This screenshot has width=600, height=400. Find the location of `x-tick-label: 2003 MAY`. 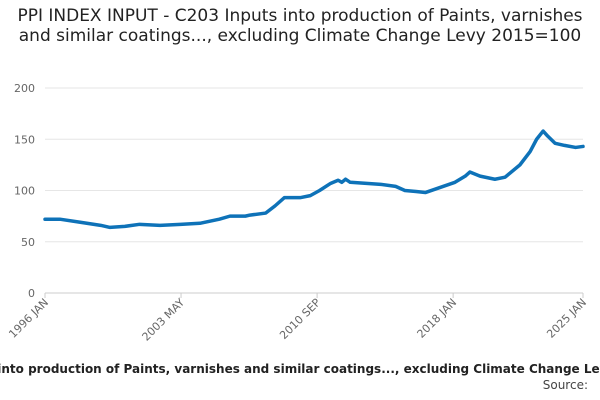

x-tick-label: 2003 MAY is located at coordinates (164, 320).